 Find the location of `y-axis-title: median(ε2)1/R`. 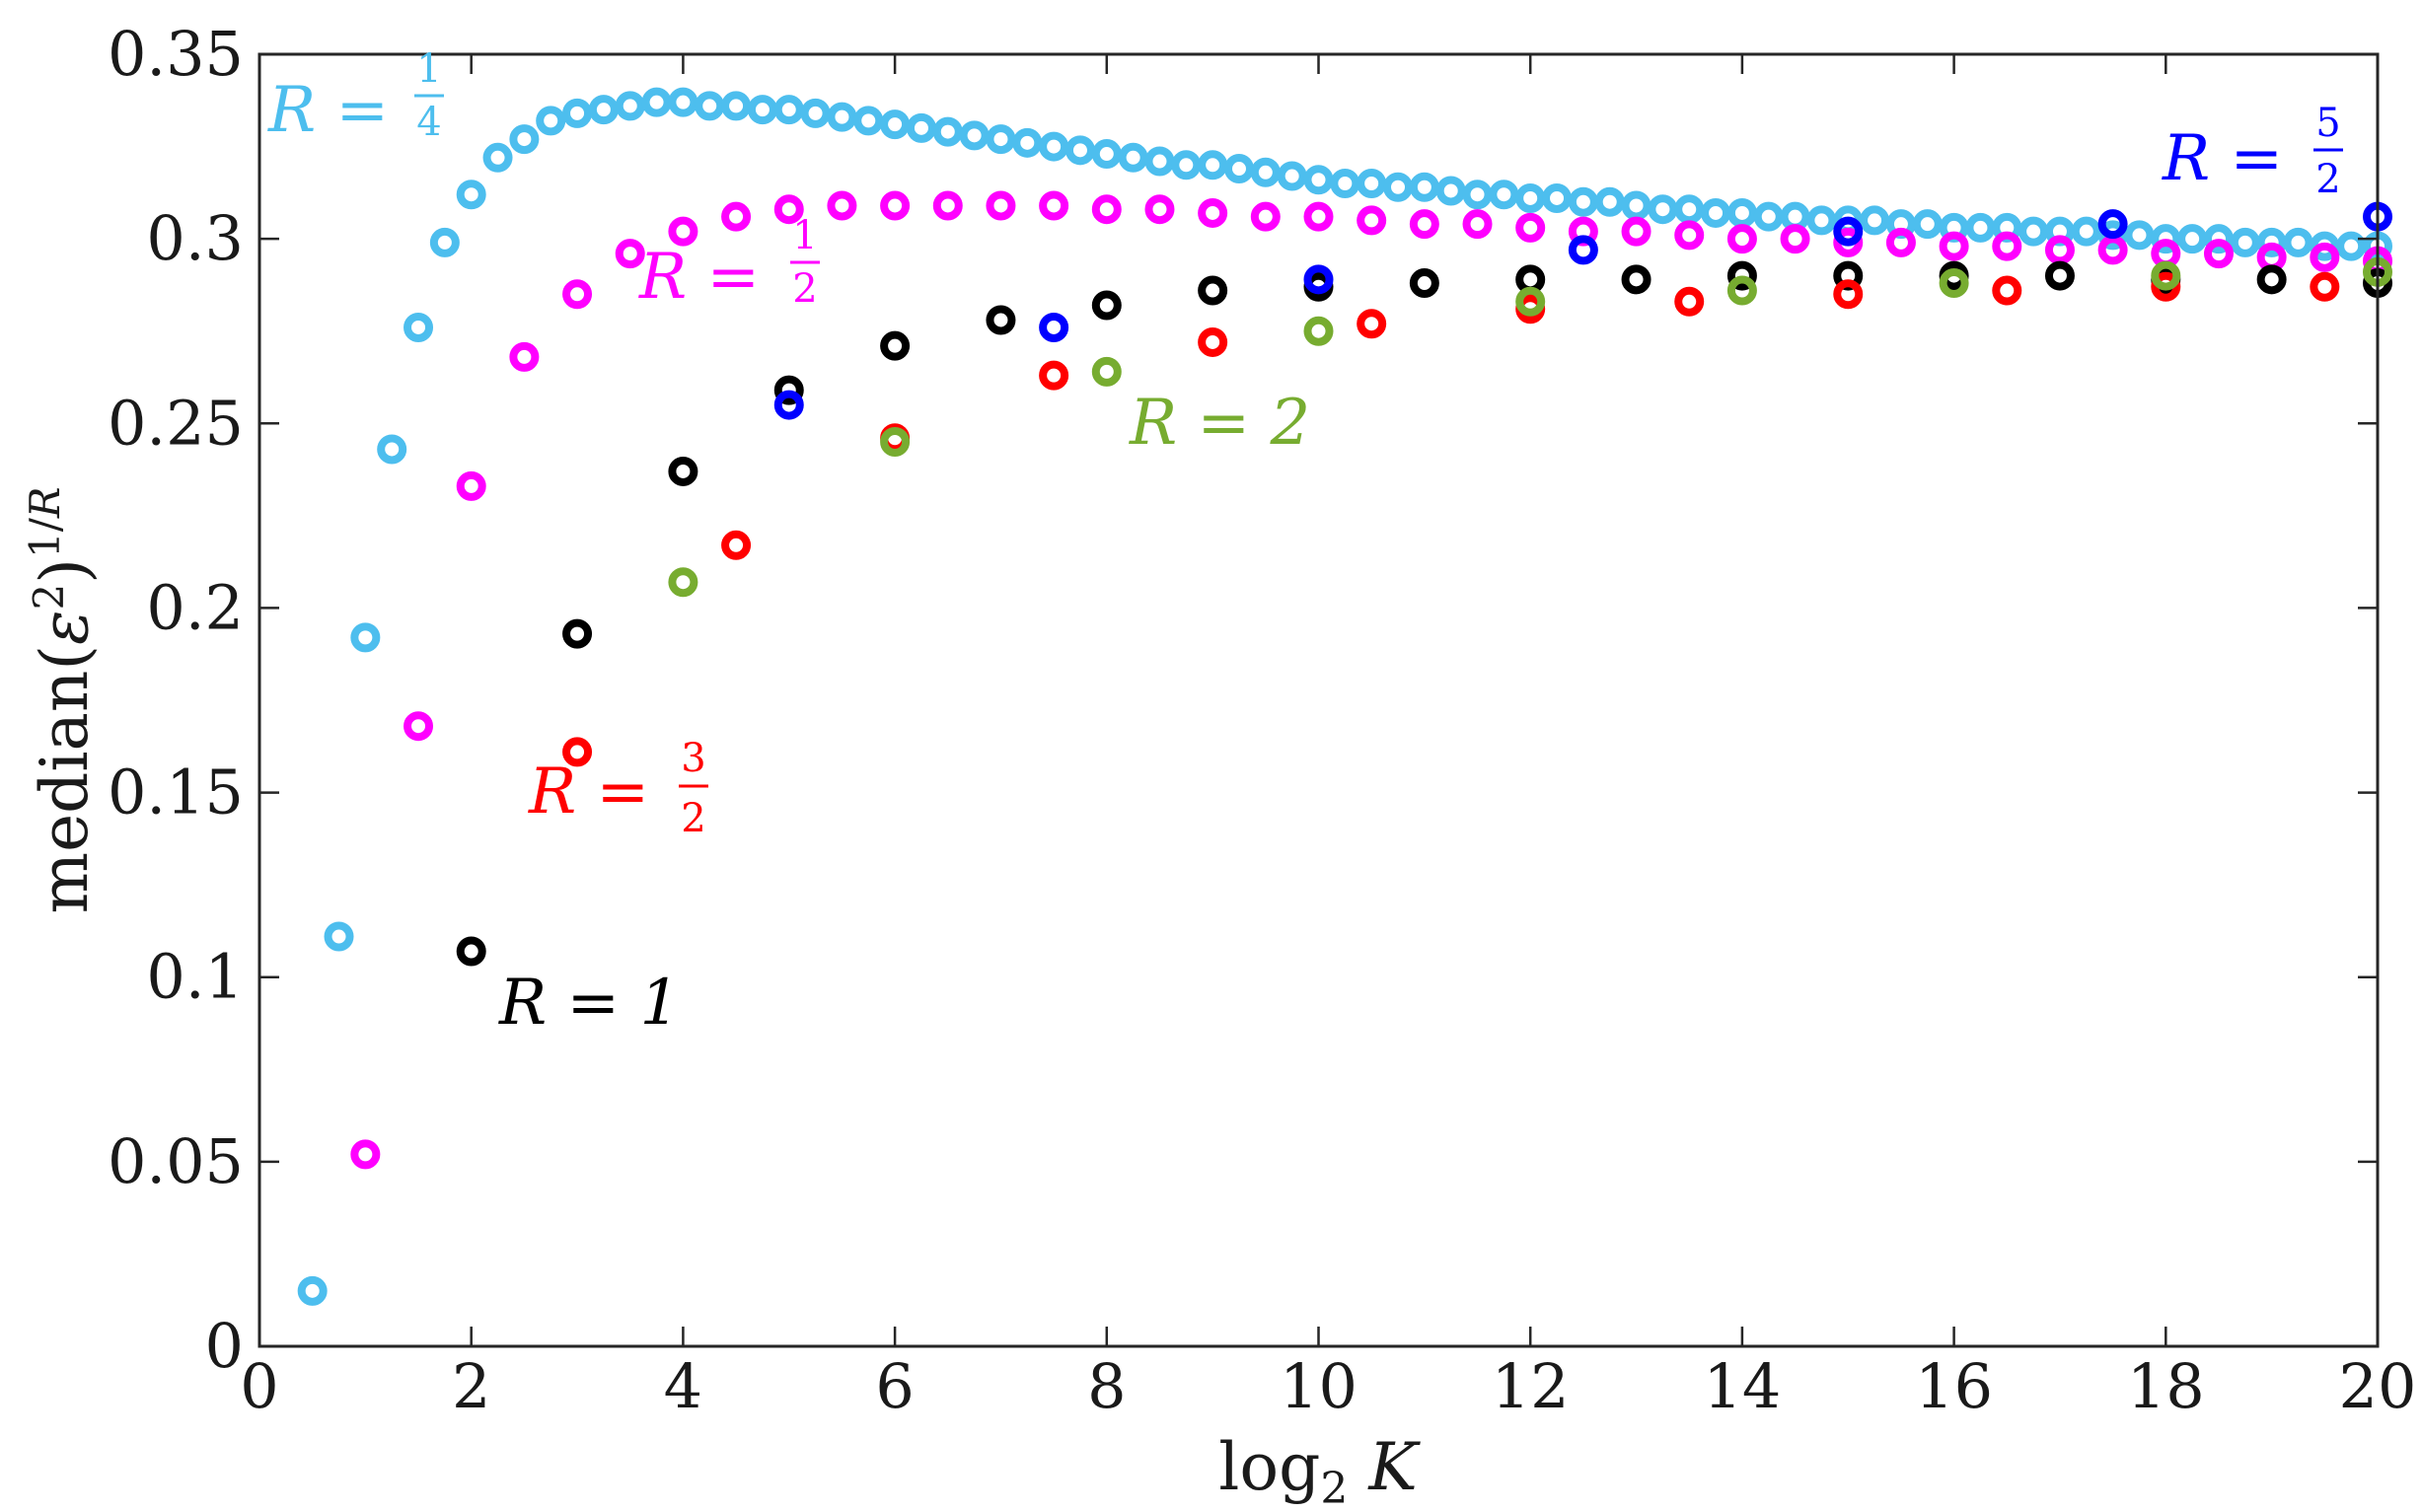

y-axis-title: median(ε2)1/R is located at coordinates (62, 699).